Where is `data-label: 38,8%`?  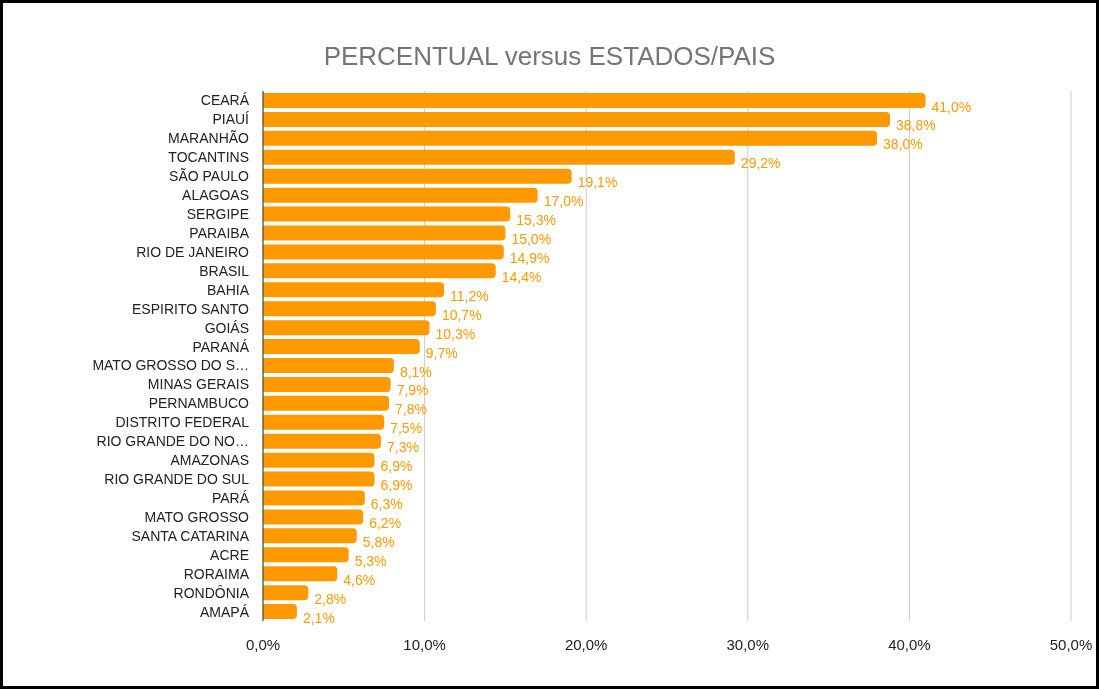 data-label: 38,8% is located at coordinates (916, 125).